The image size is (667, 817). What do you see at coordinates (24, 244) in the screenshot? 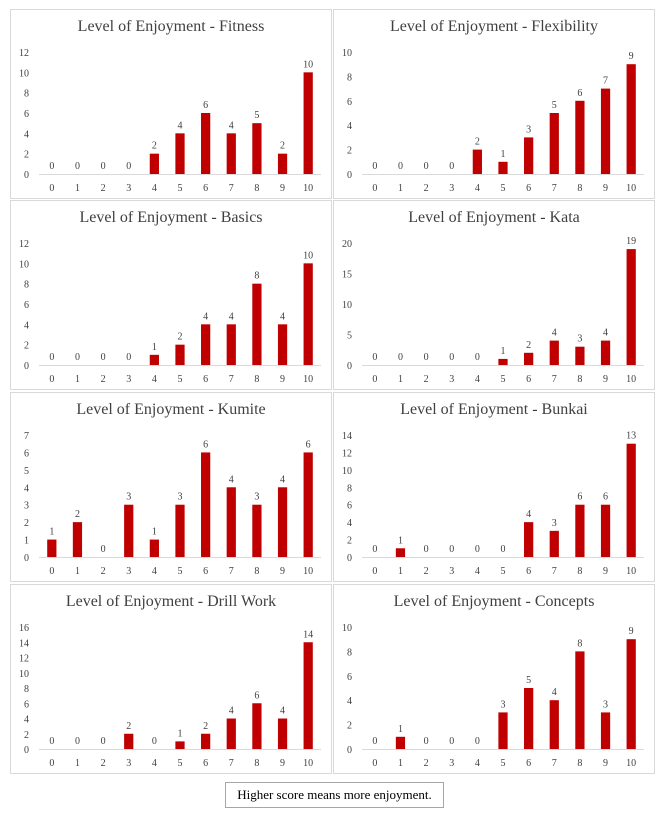
I see `y-tick-label: 12` at bounding box center [24, 244].